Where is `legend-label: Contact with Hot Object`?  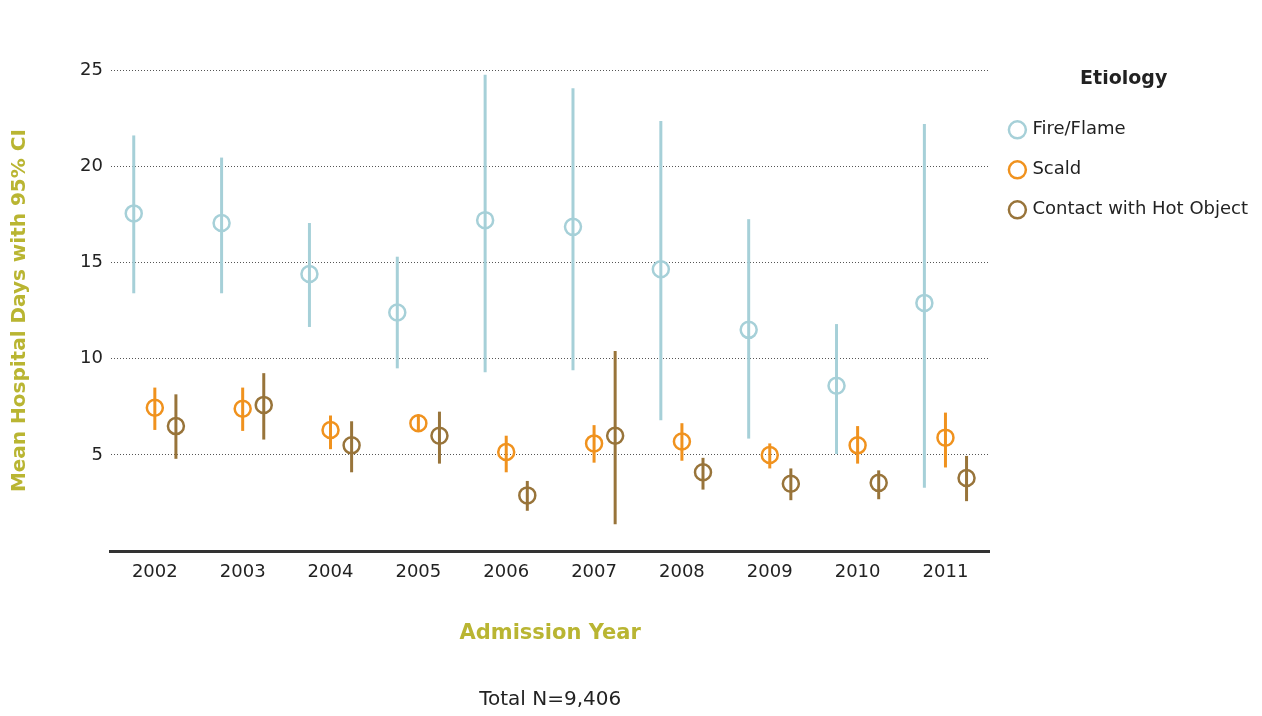
legend-label: Contact with Hot Object is located at coordinates (1140, 208).